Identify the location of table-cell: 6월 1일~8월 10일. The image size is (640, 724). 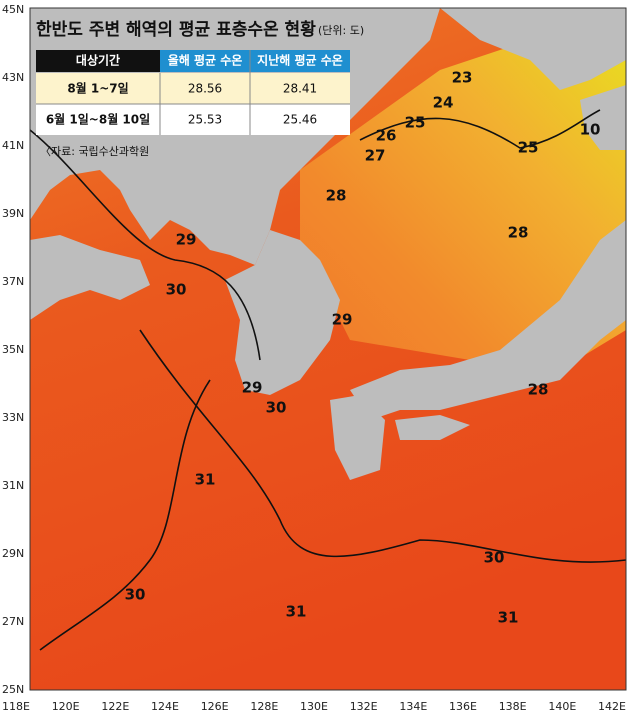
(98, 119).